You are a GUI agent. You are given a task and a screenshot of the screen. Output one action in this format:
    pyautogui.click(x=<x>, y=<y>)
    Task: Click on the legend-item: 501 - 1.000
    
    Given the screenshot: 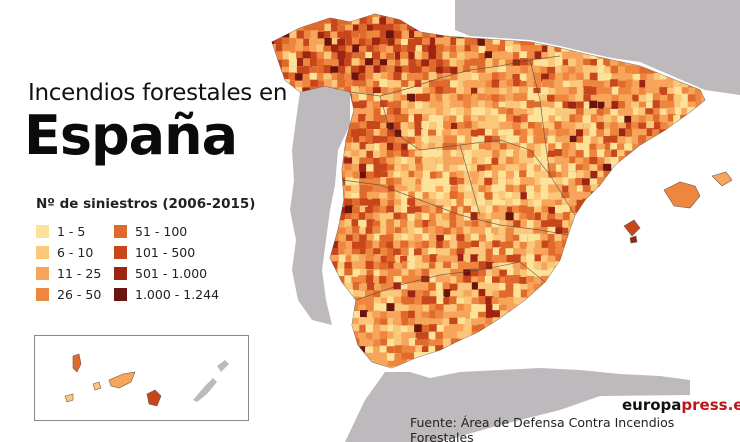 What is the action you would take?
    pyautogui.click(x=166, y=273)
    